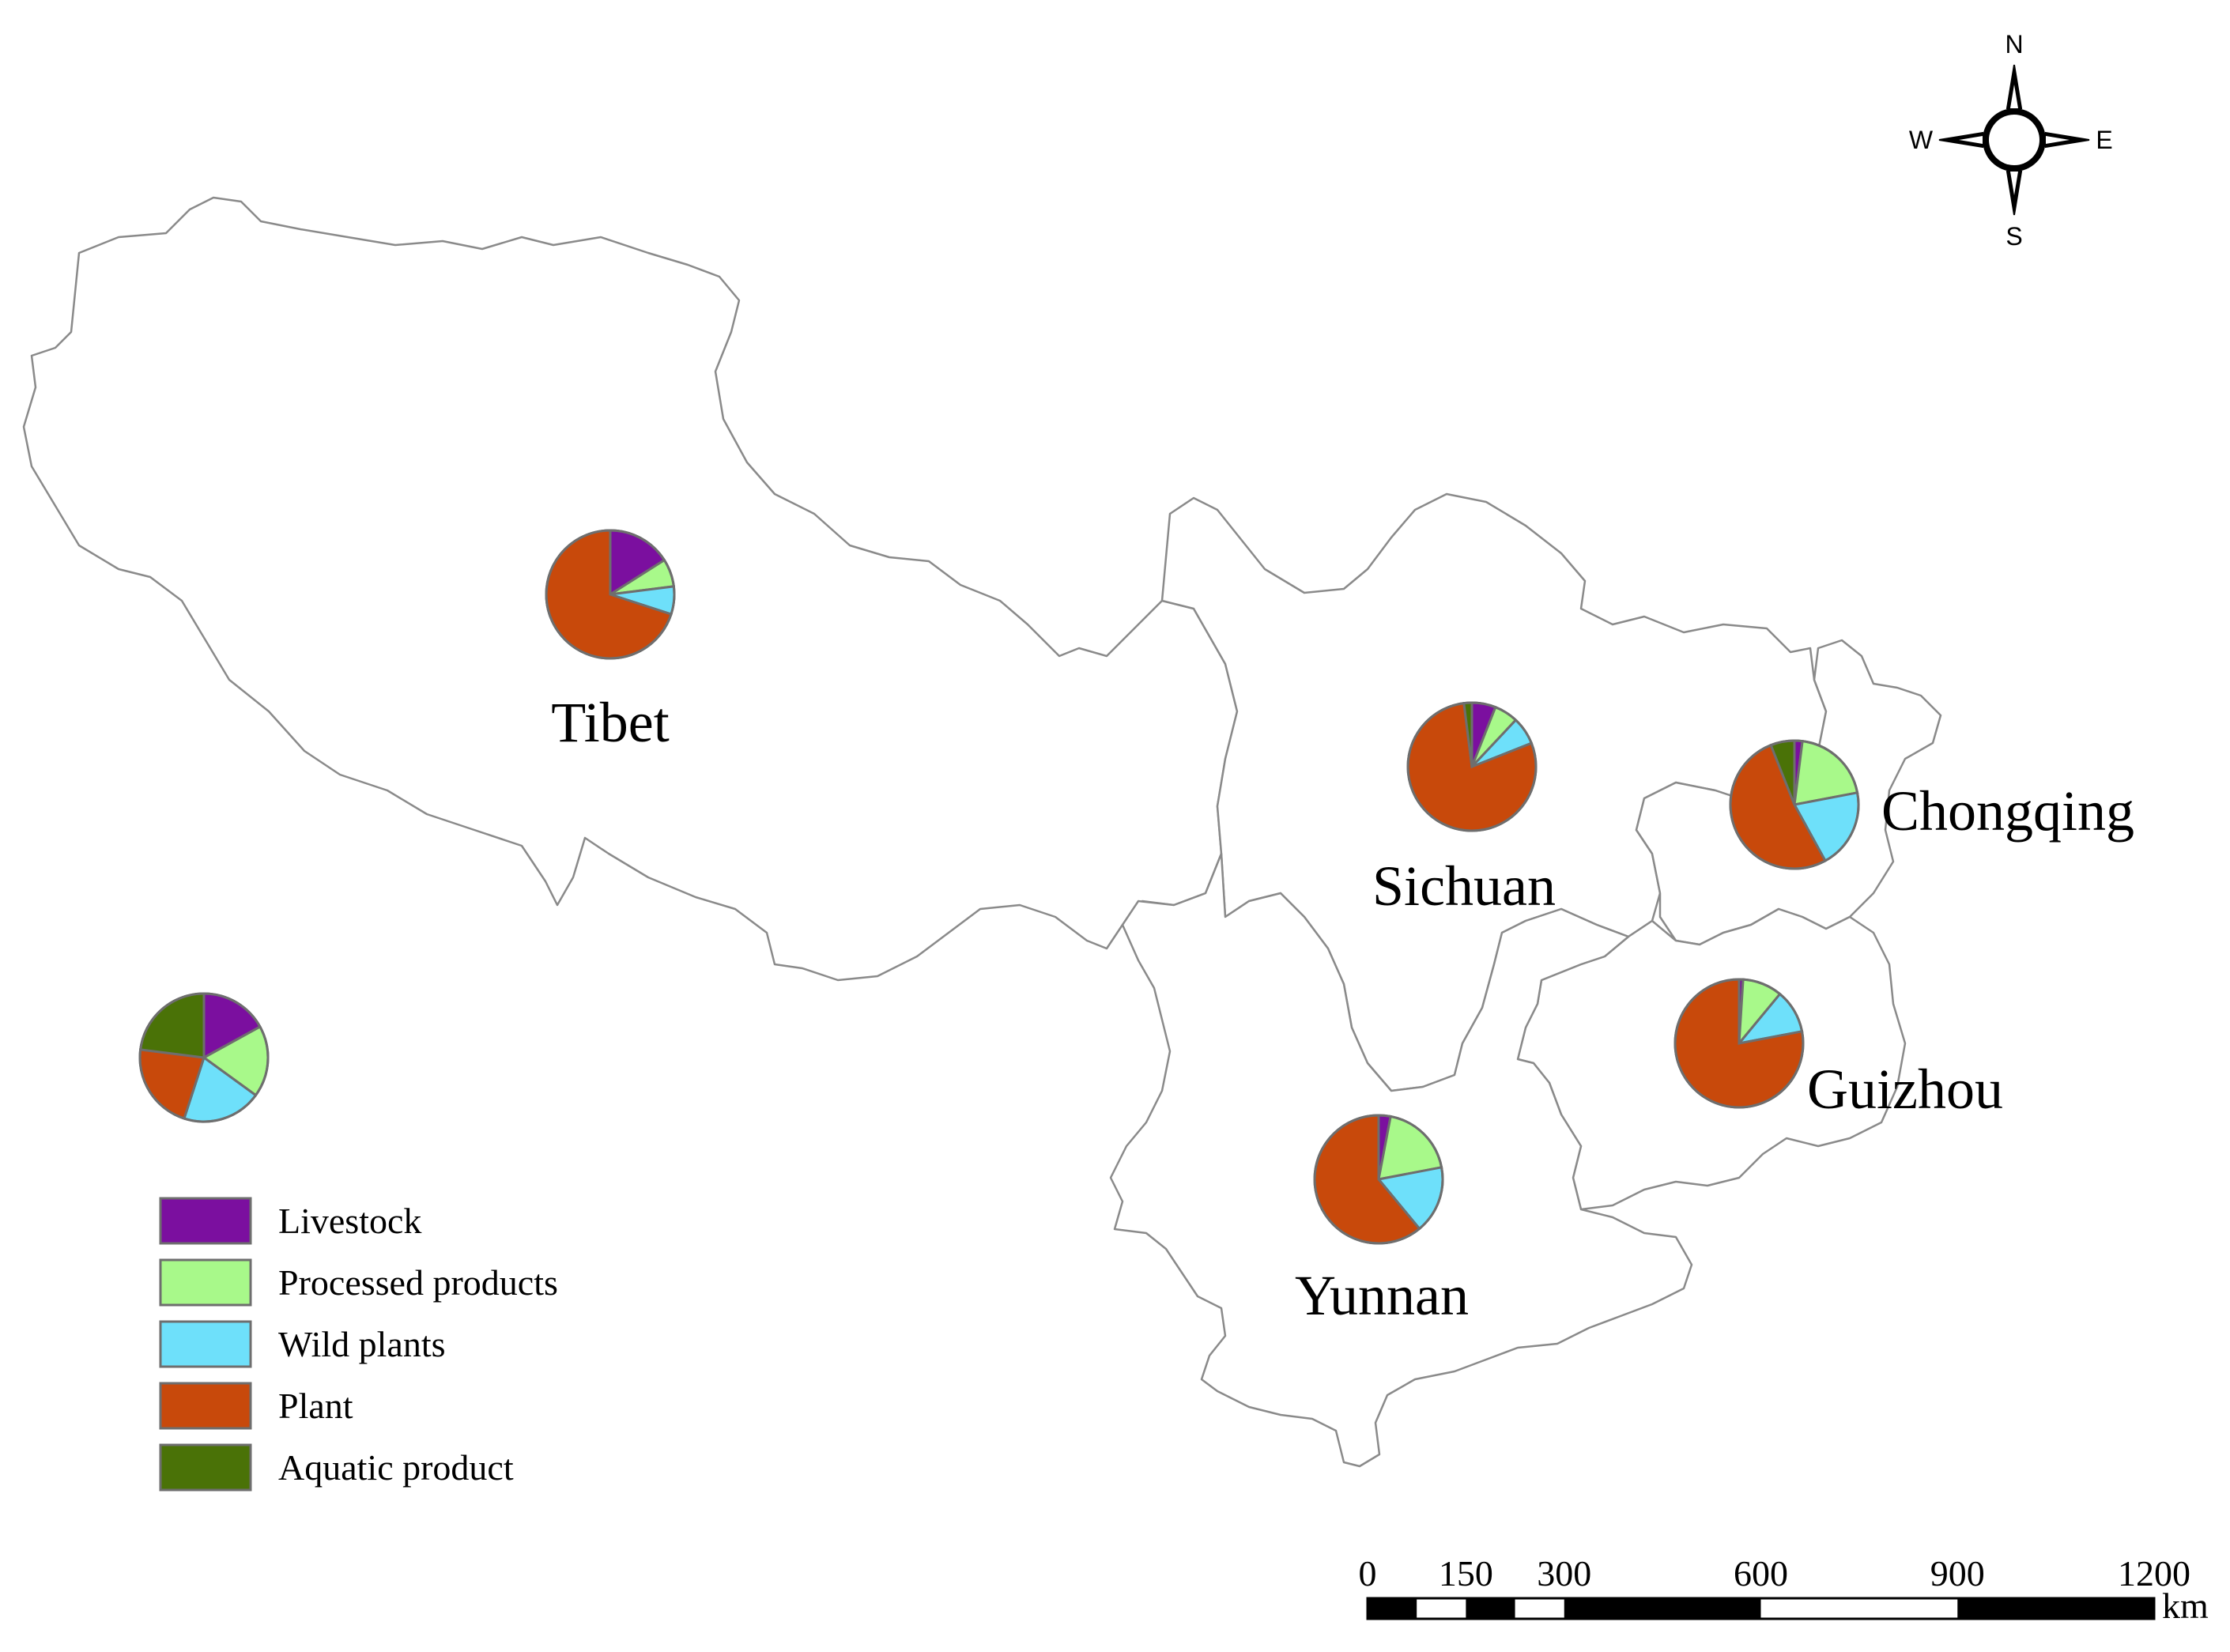 Image resolution: width=2230 pixels, height=1652 pixels. I want to click on label-sichuan: Sichuan, so click(1464, 886).